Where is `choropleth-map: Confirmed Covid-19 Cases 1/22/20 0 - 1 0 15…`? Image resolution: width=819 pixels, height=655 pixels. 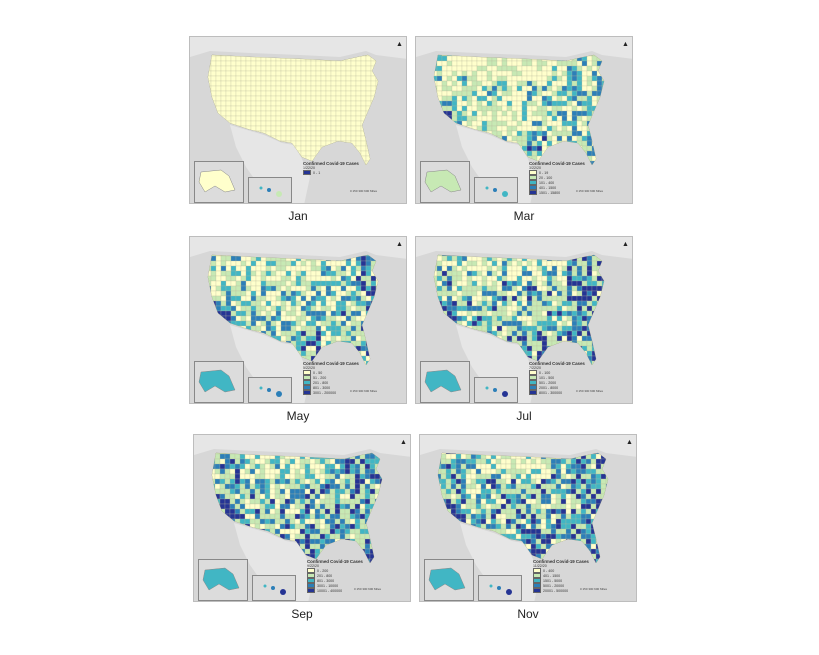 choropleth-map: Confirmed Covid-19 Cases 1/22/20 0 - 1 0 15… is located at coordinates (298, 120).